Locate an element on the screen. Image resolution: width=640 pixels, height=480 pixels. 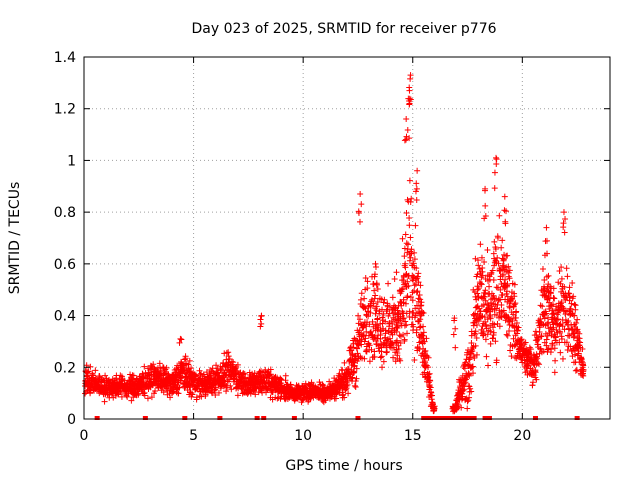
x-tick-label: 20 is located at coordinates (522, 436).